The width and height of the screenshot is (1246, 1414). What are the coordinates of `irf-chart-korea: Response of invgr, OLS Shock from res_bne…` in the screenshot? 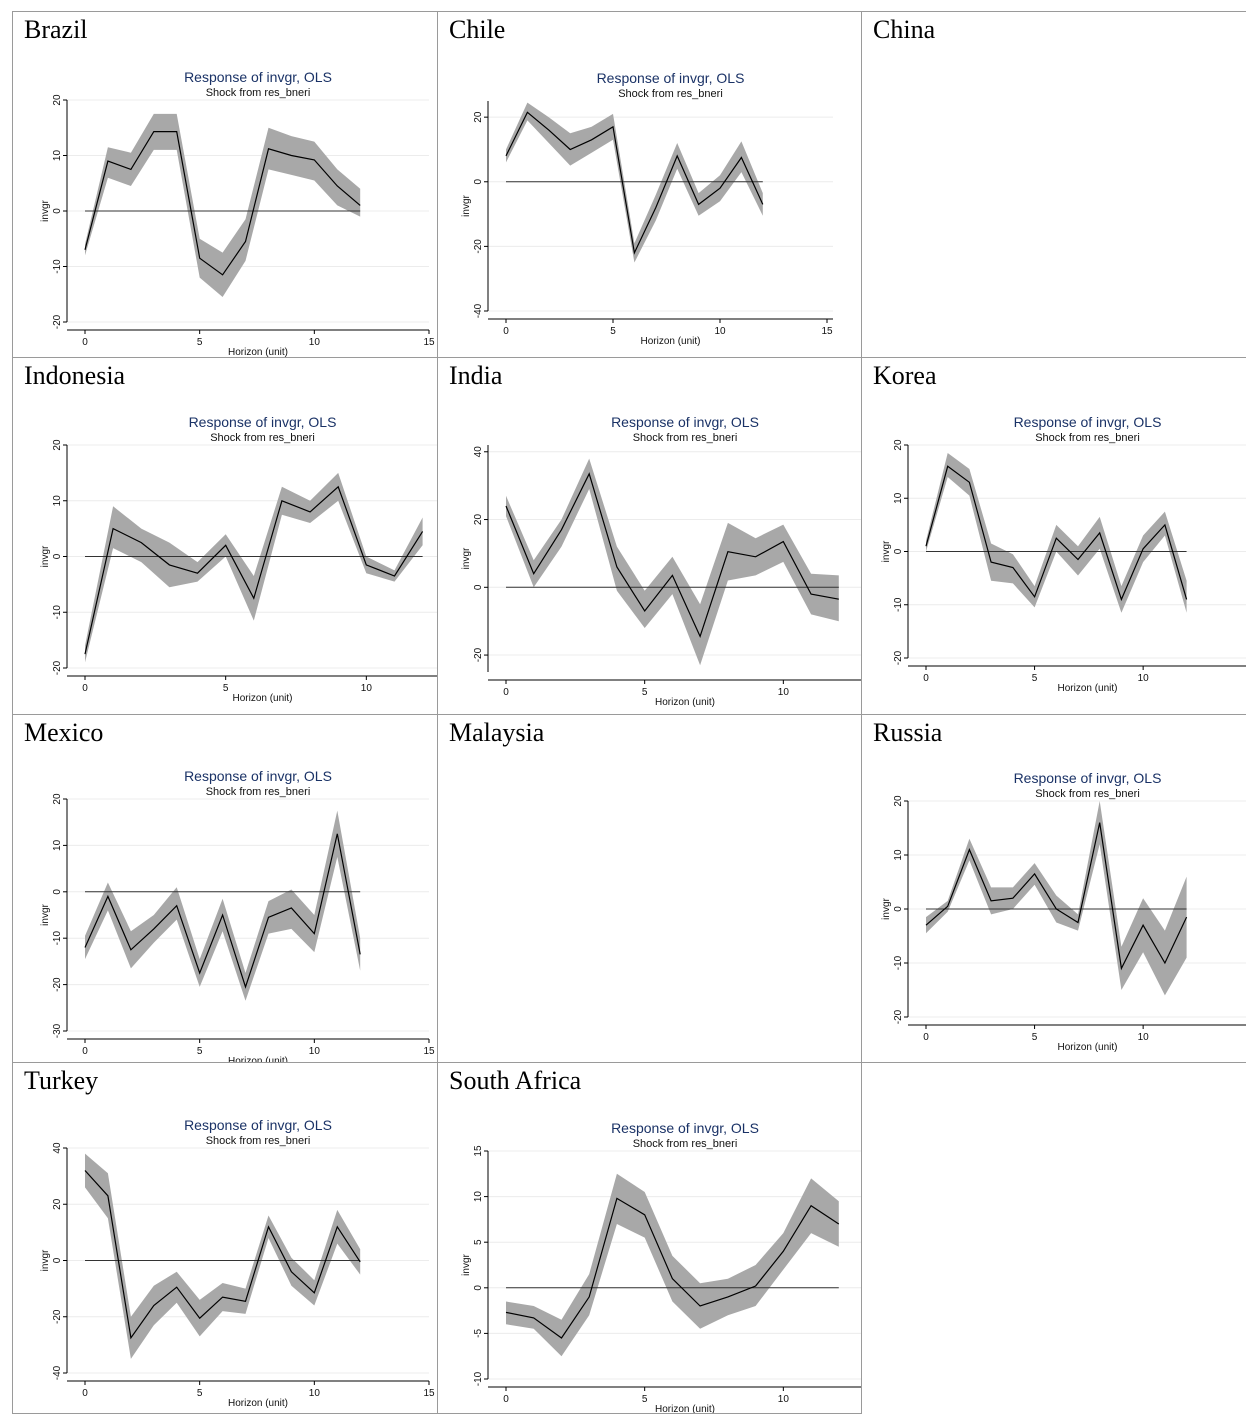 It's located at (1063, 554).